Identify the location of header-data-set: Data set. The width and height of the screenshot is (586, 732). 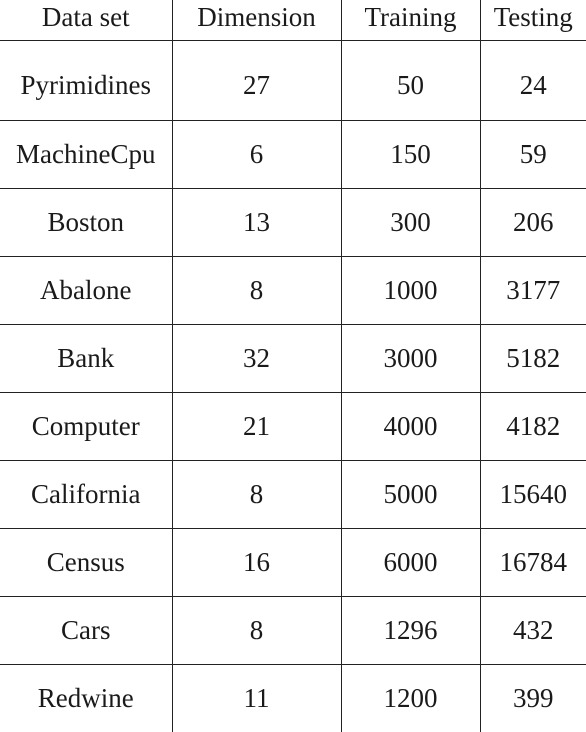
(86, 20).